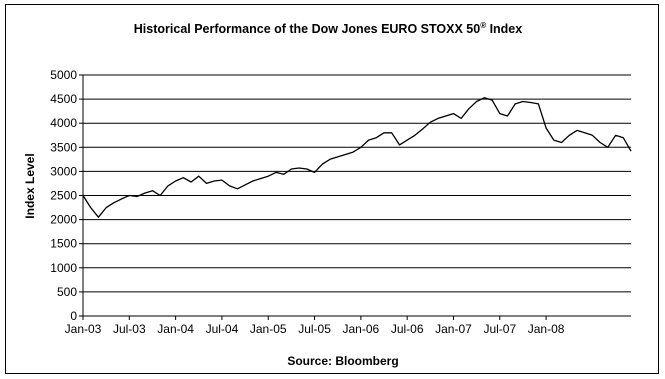 The image size is (665, 379). What do you see at coordinates (314, 329) in the screenshot?
I see `x-tick-label: Jul-05` at bounding box center [314, 329].